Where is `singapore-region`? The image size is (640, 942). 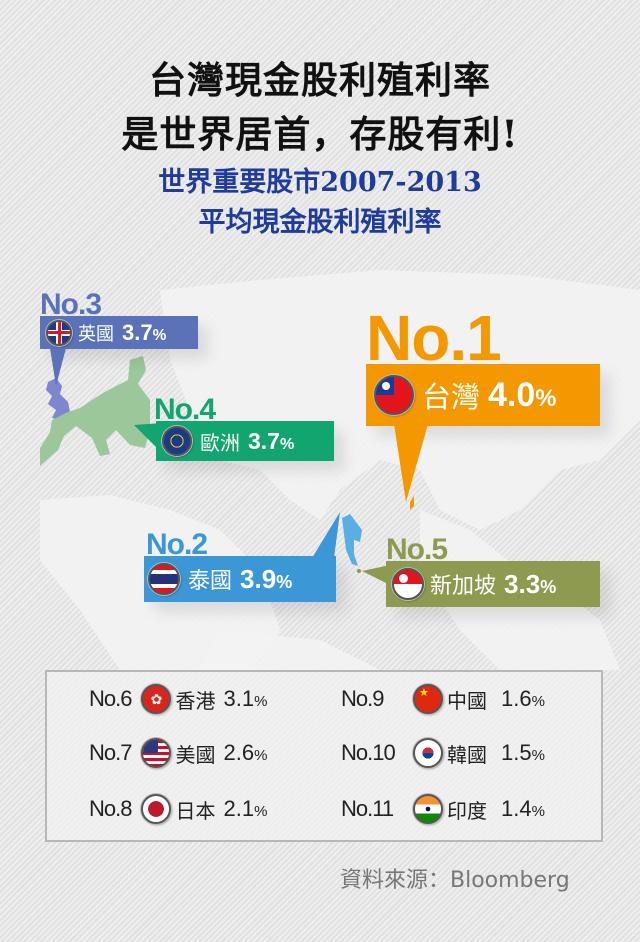 singapore-region is located at coordinates (359, 571).